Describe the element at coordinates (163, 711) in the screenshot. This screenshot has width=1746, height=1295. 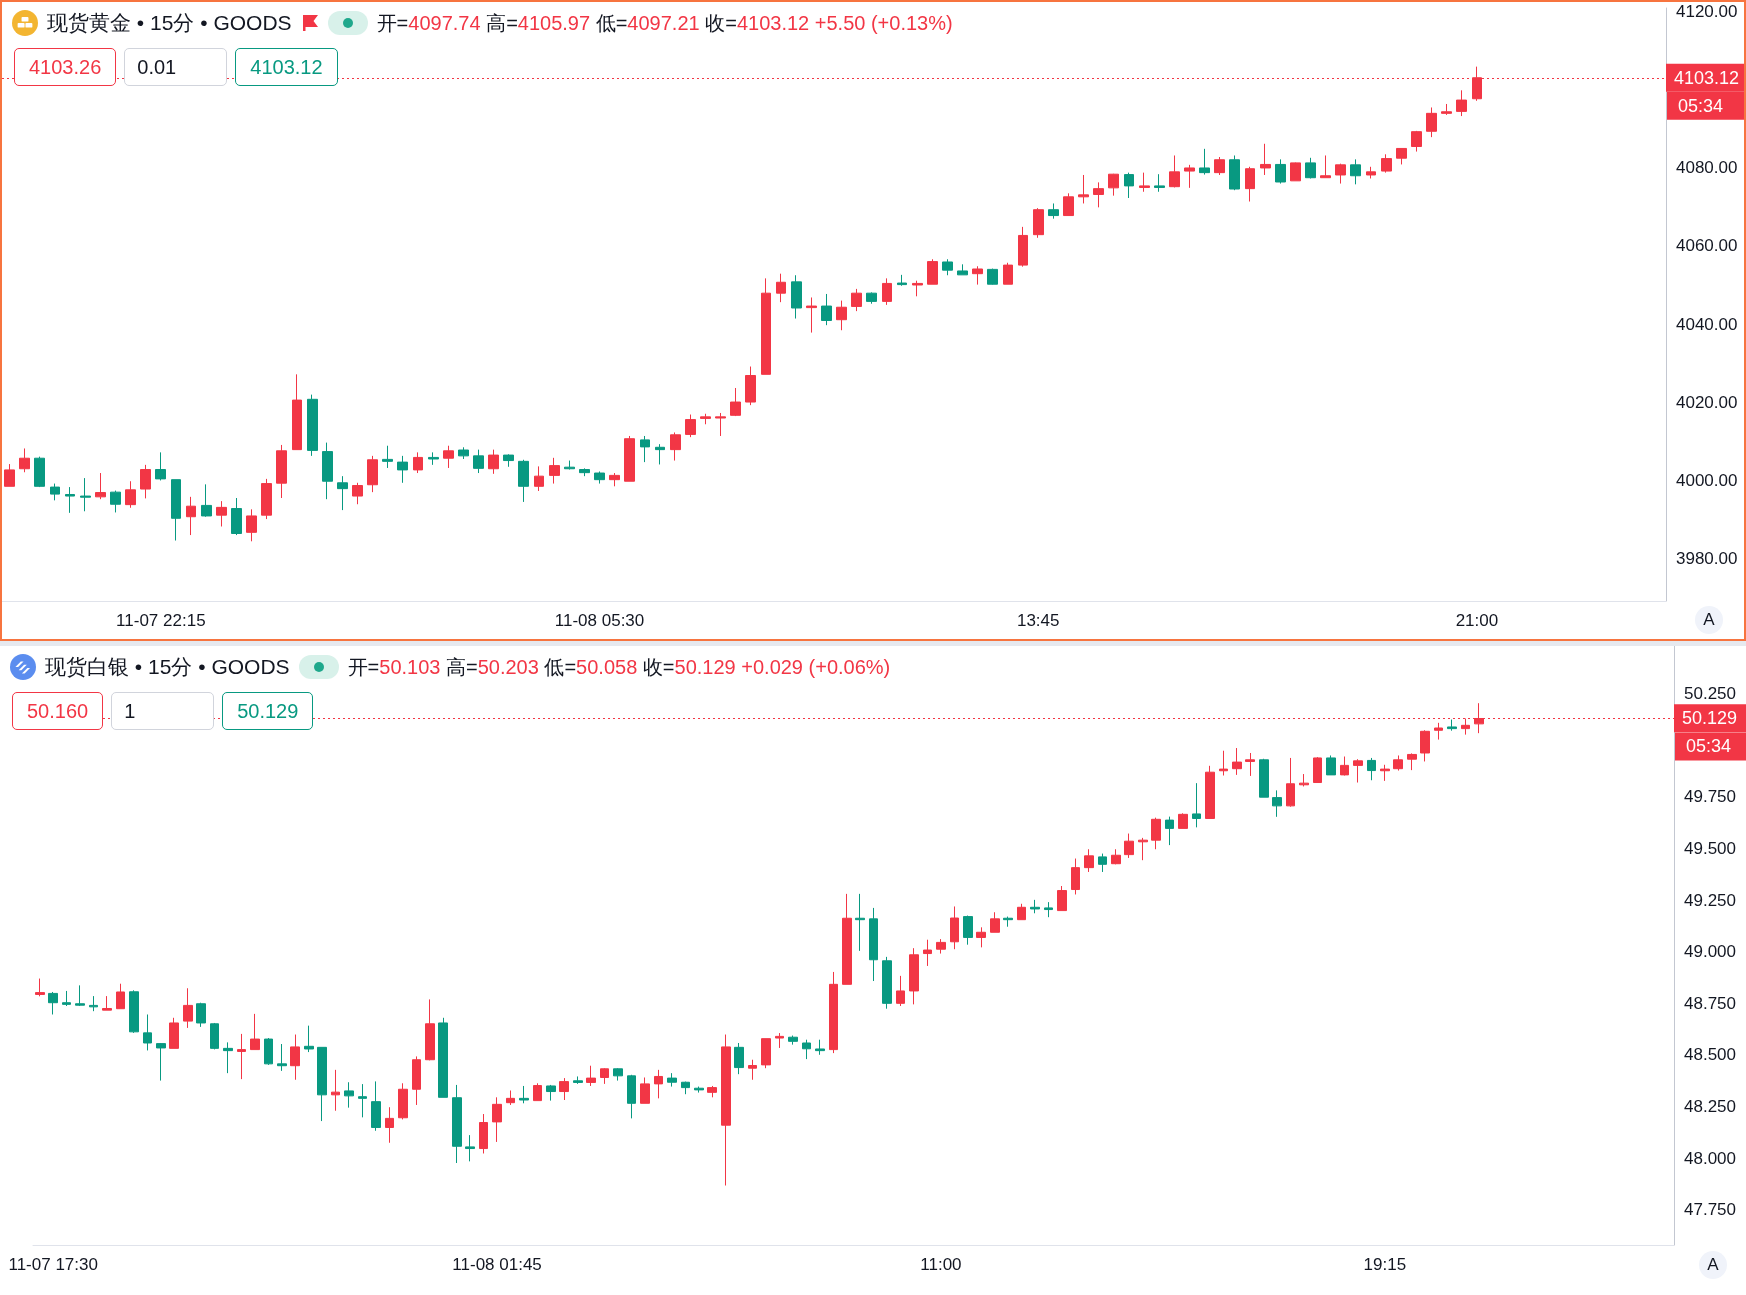
I see `quantity-field: 1` at that location.